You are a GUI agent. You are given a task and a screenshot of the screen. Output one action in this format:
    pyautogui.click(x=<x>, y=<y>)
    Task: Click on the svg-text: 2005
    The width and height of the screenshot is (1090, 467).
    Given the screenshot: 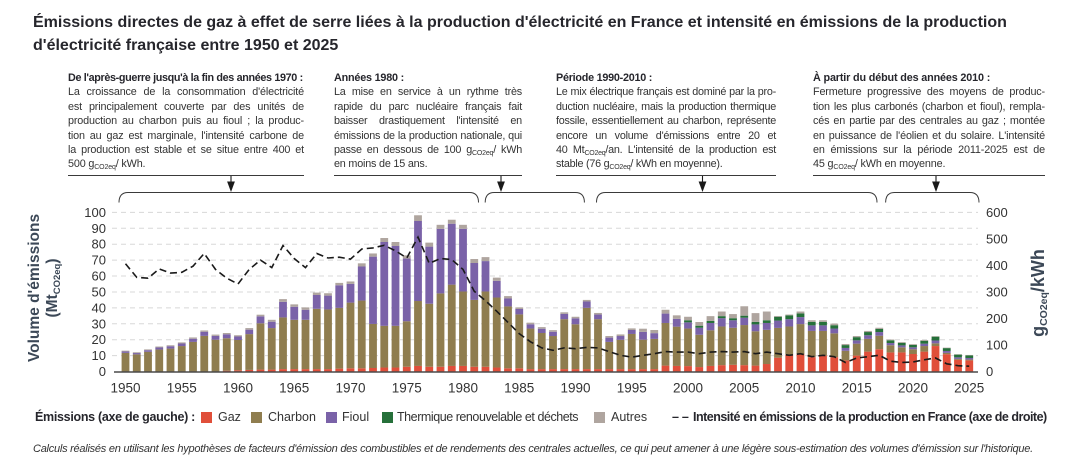 What is the action you would take?
    pyautogui.click(x=744, y=388)
    